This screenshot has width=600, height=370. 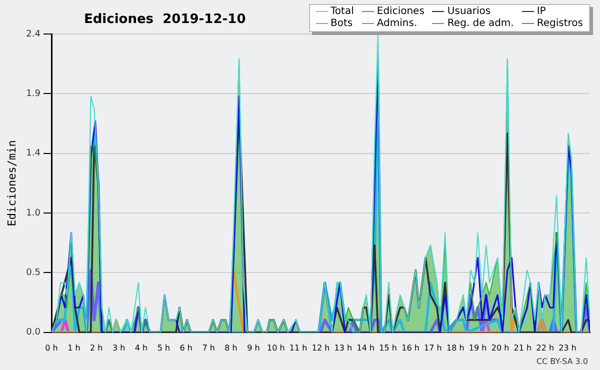 What do you see at coordinates (343, 347) in the screenshot?
I see `x-tick-label: 13 h` at bounding box center [343, 347].